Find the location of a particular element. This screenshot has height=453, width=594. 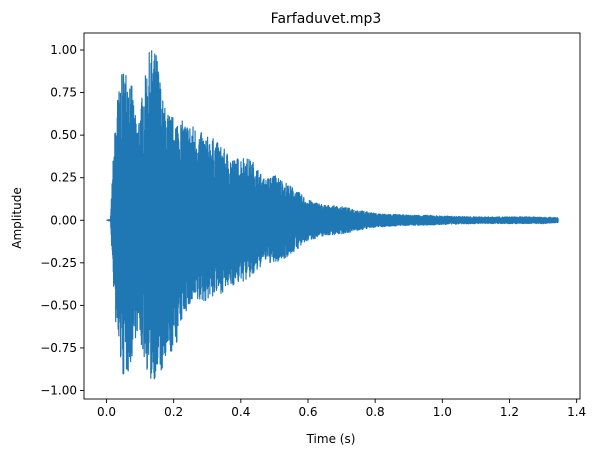

x-tick-label: 1.4 is located at coordinates (576, 412).